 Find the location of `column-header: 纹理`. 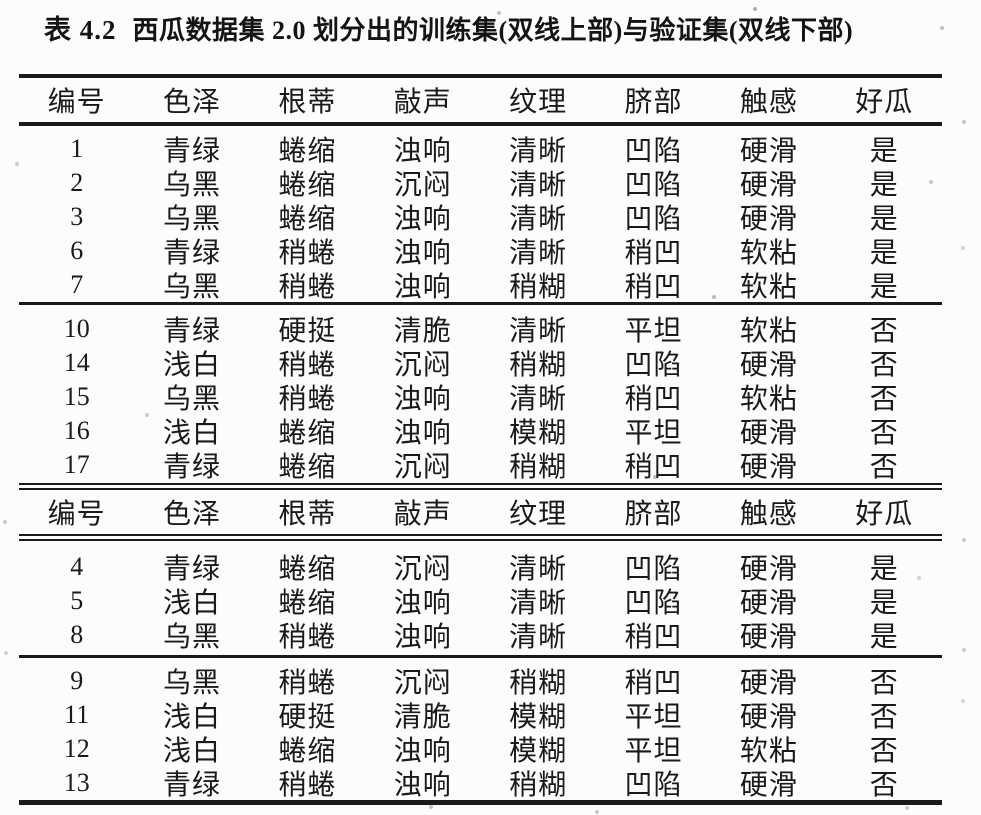

column-header: 纹理 is located at coordinates (538, 514).